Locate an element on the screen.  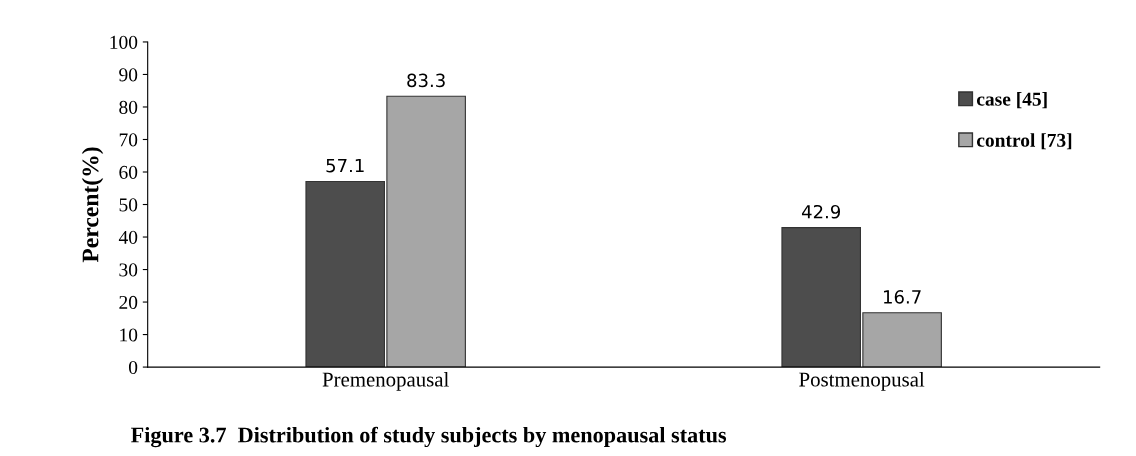
data-label: 83.3 is located at coordinates (426, 80).